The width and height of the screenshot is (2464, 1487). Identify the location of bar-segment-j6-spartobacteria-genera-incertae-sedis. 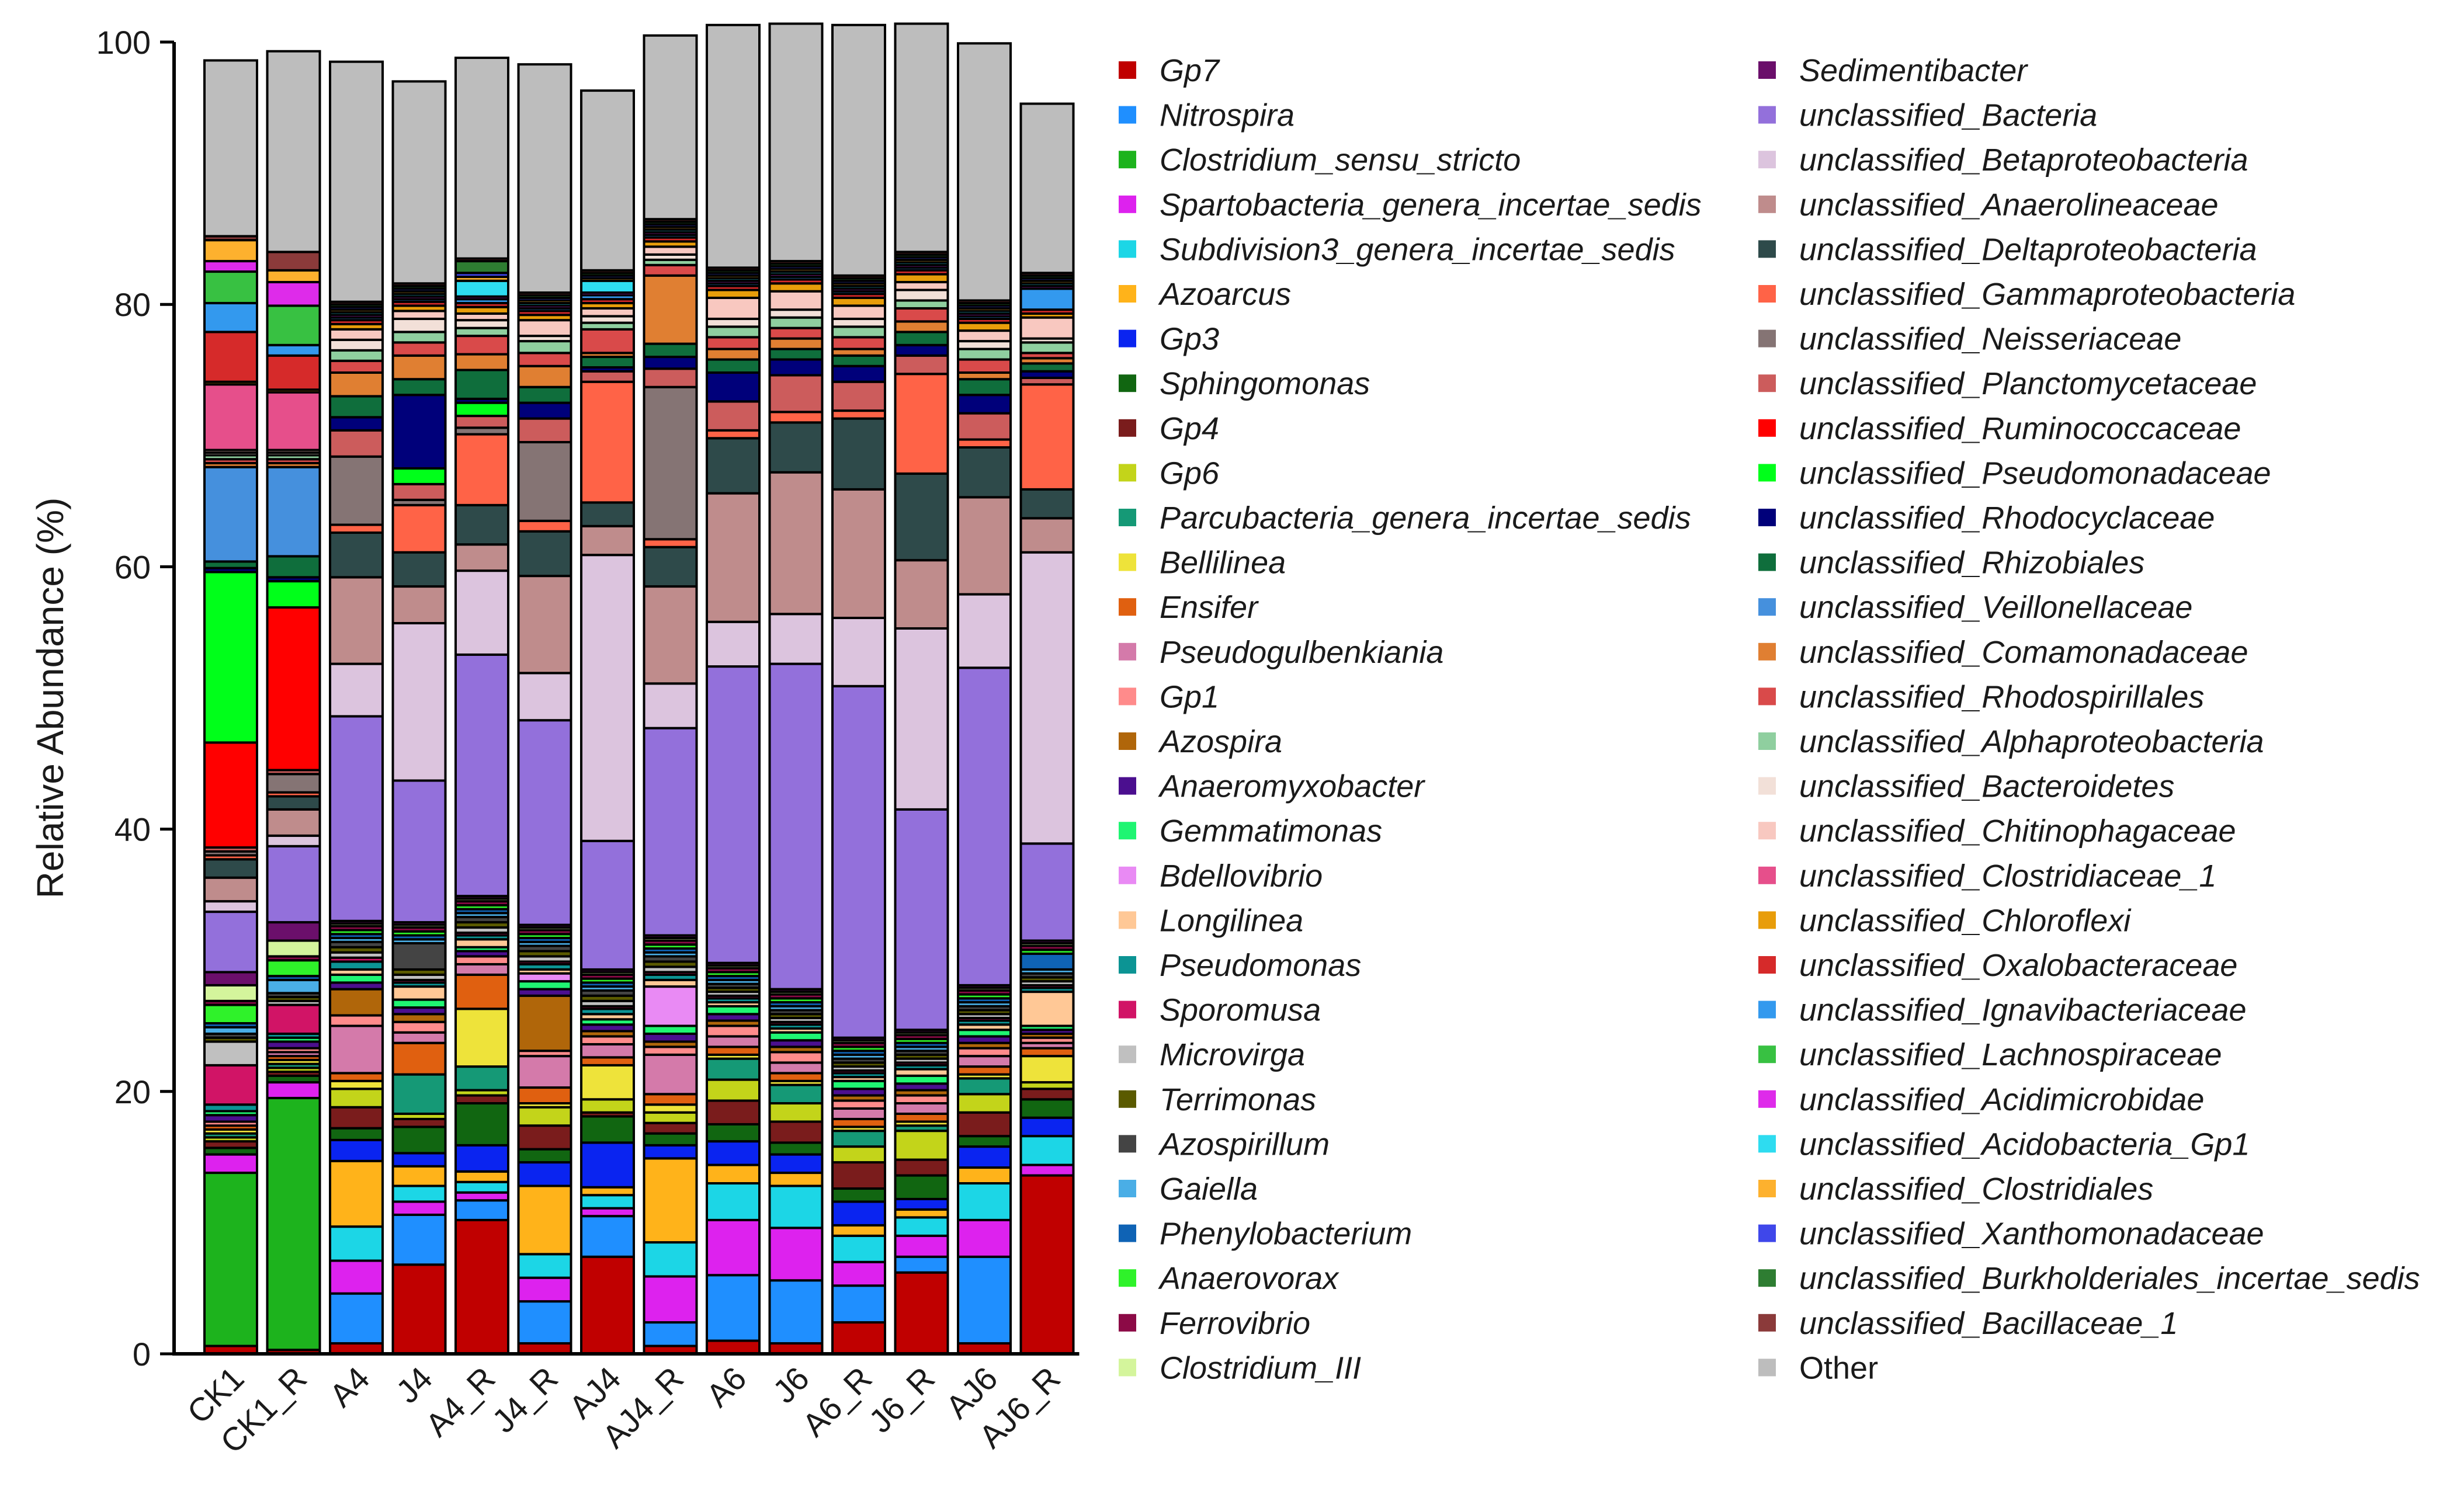
(796, 1254).